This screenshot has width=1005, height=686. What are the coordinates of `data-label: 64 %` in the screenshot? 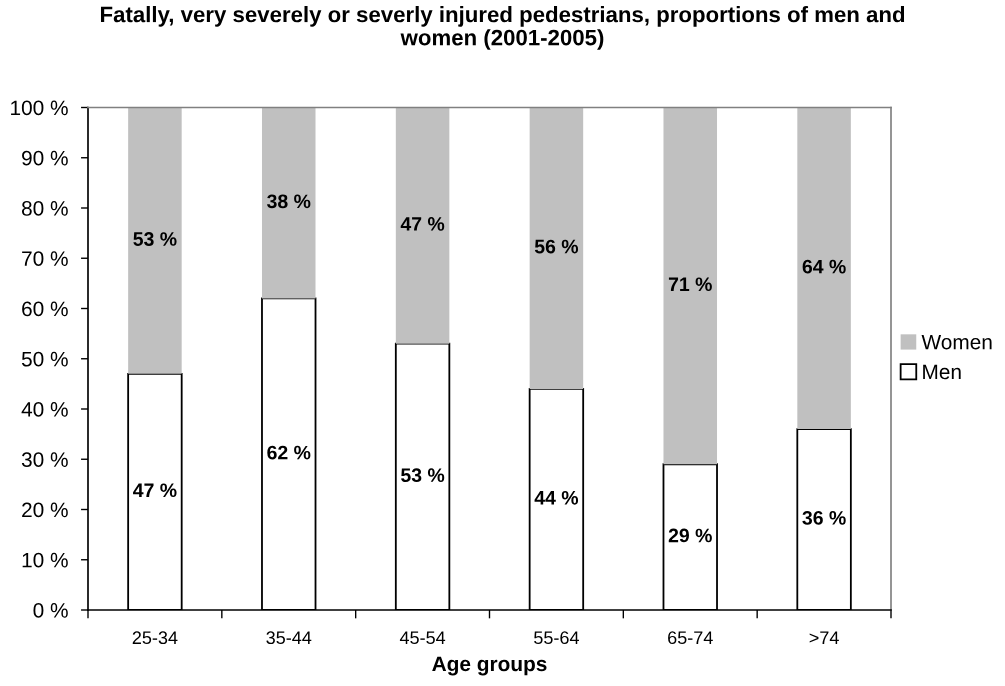 It's located at (824, 266).